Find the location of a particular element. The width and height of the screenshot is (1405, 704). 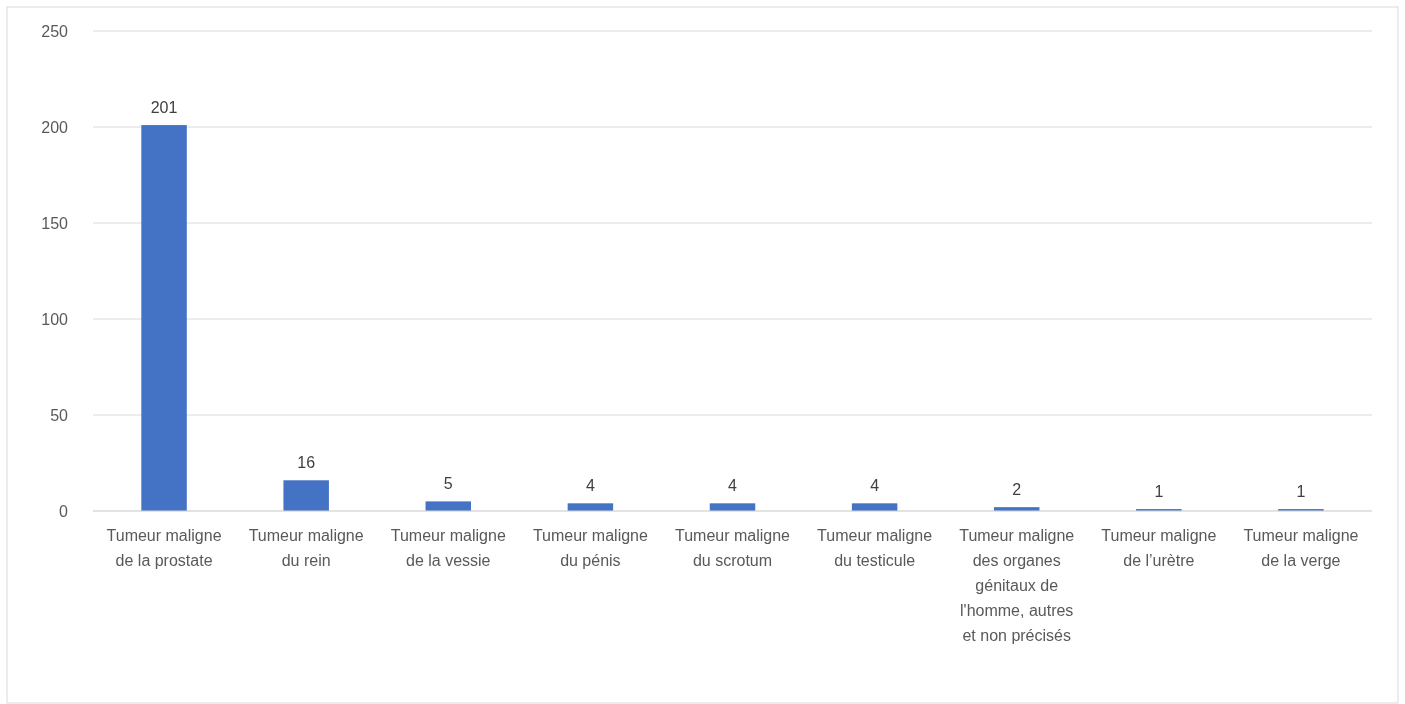

data-label: 5 is located at coordinates (448, 484).